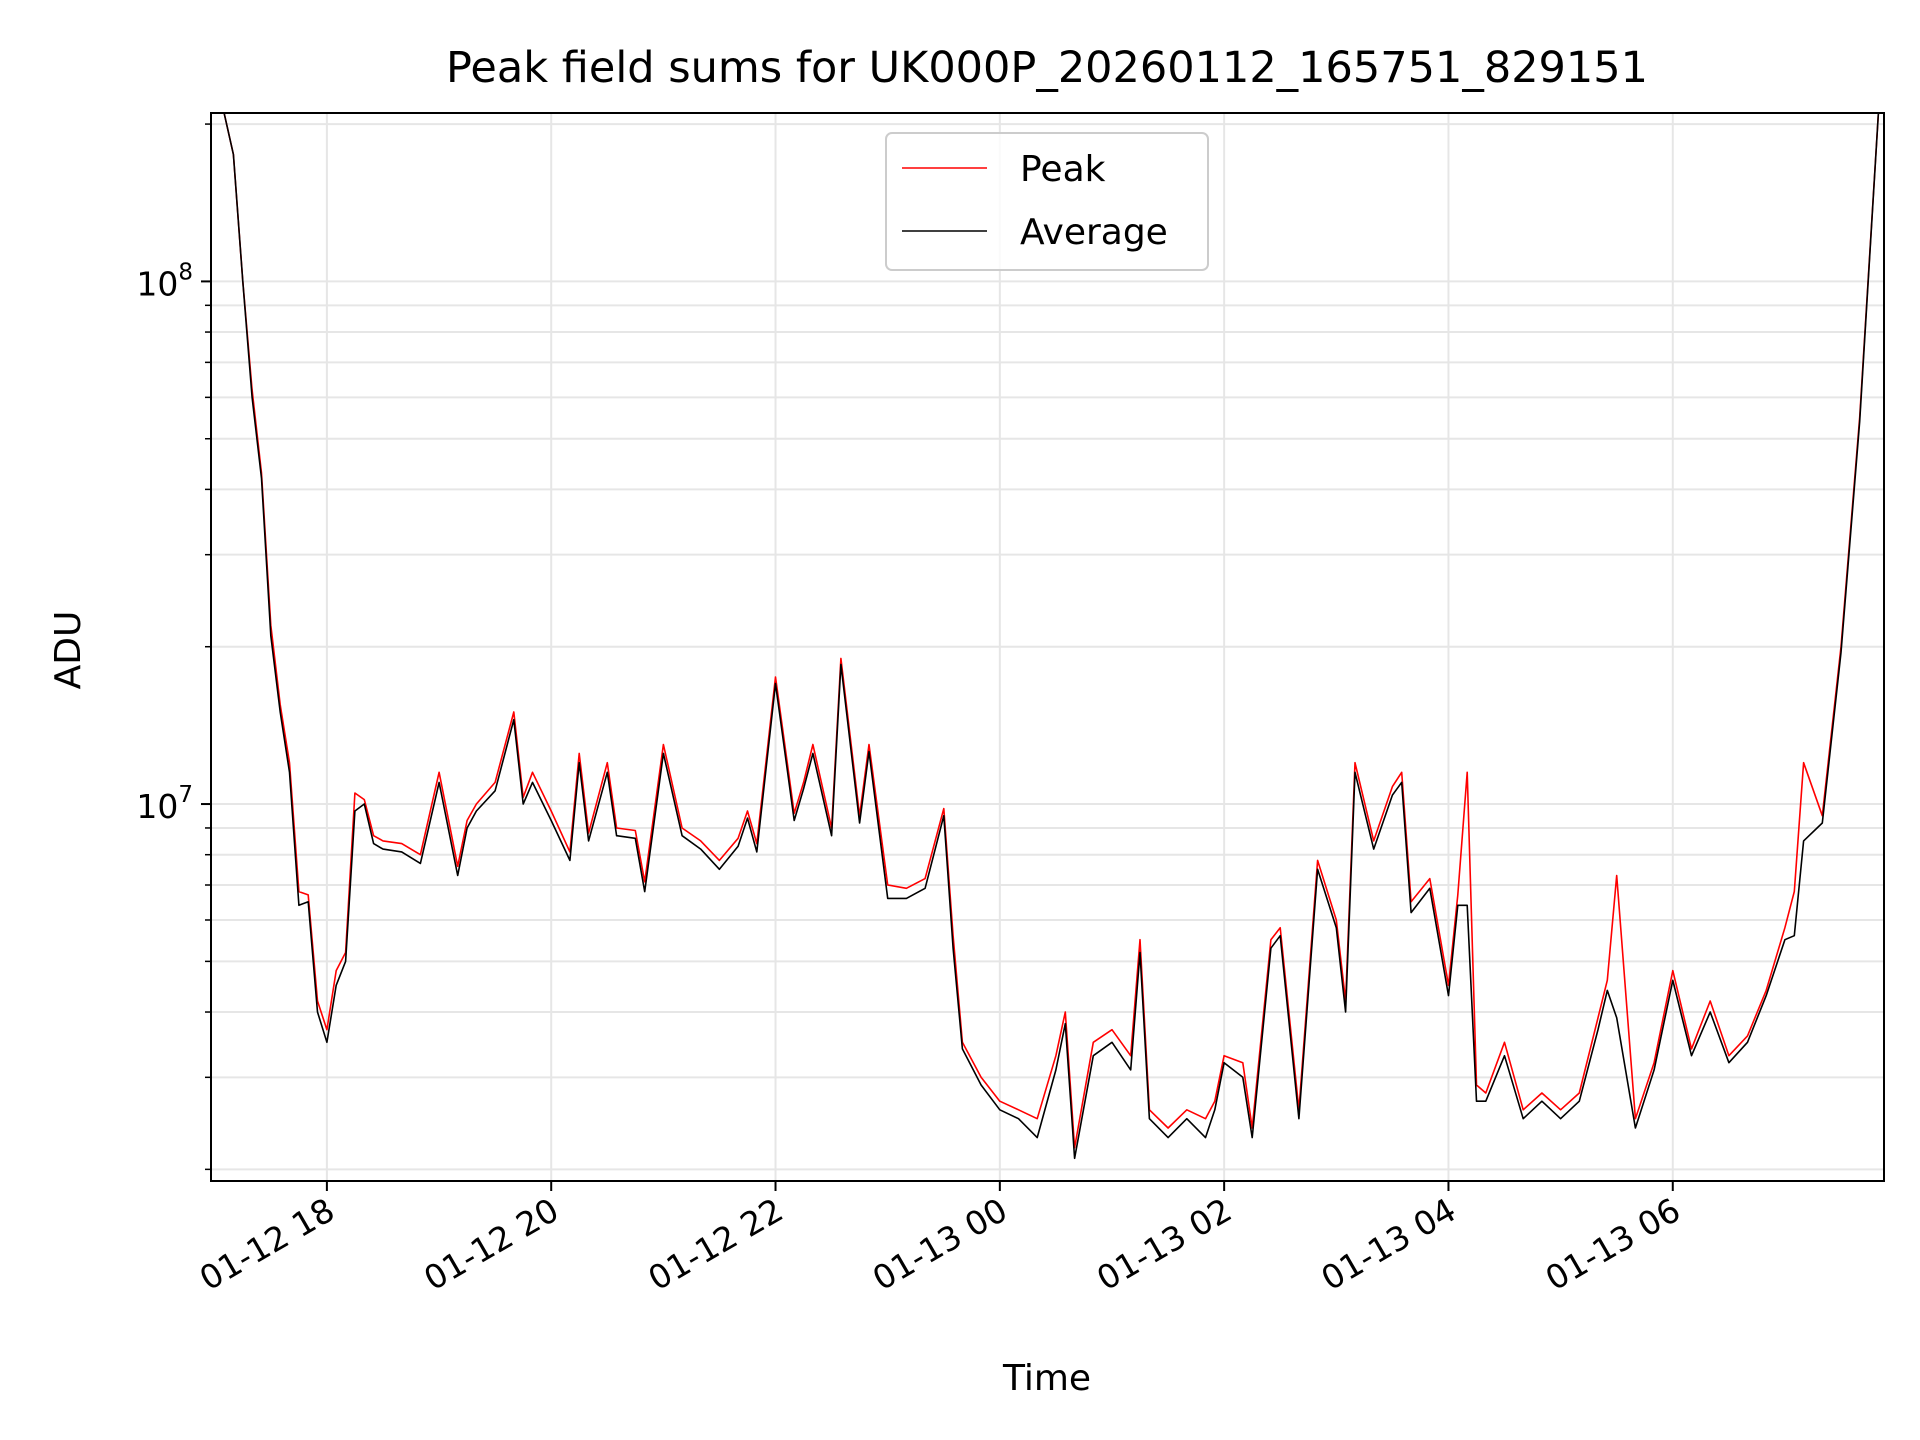 The height and width of the screenshot is (1440, 1920). I want to click on x-axis-label: Time, so click(1046, 1378).